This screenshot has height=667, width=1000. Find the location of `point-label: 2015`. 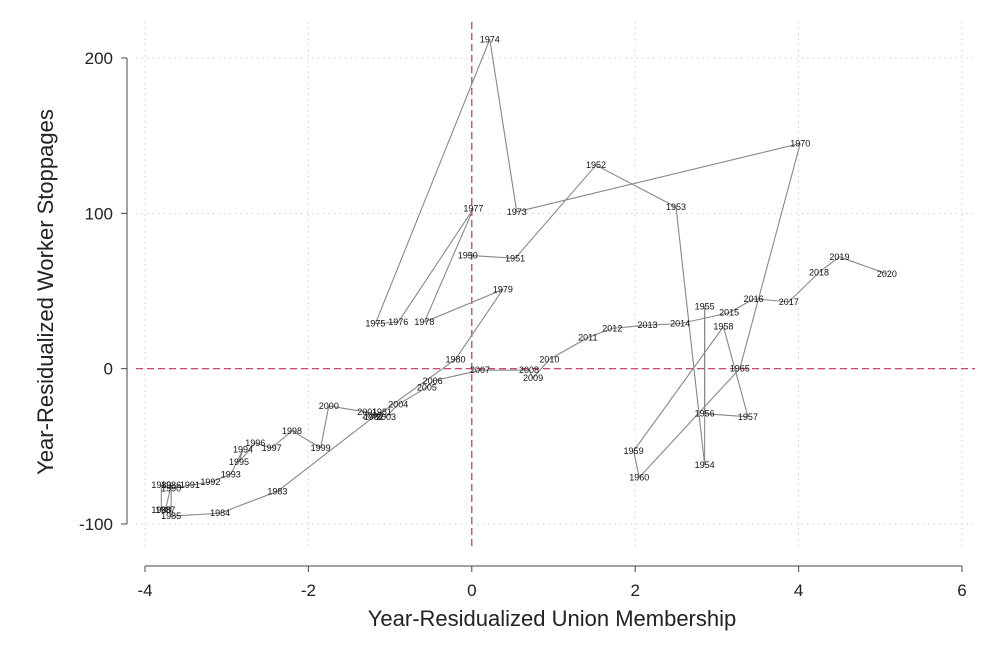

point-label: 2015 is located at coordinates (729, 313).